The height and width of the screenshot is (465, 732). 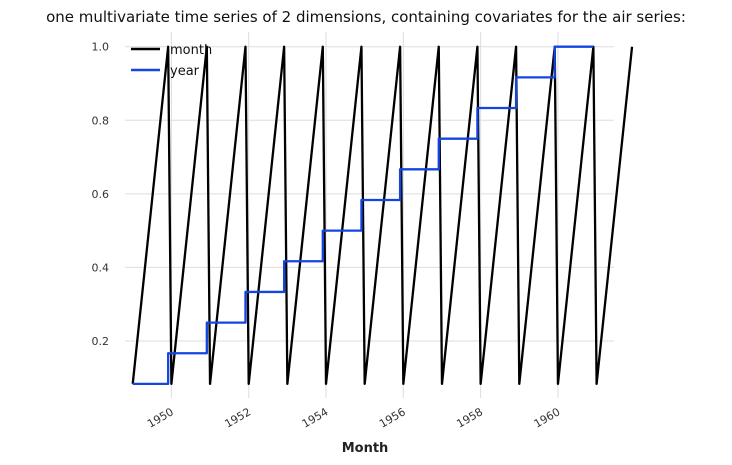 What do you see at coordinates (185, 71) in the screenshot?
I see `legend-label-year: year` at bounding box center [185, 71].